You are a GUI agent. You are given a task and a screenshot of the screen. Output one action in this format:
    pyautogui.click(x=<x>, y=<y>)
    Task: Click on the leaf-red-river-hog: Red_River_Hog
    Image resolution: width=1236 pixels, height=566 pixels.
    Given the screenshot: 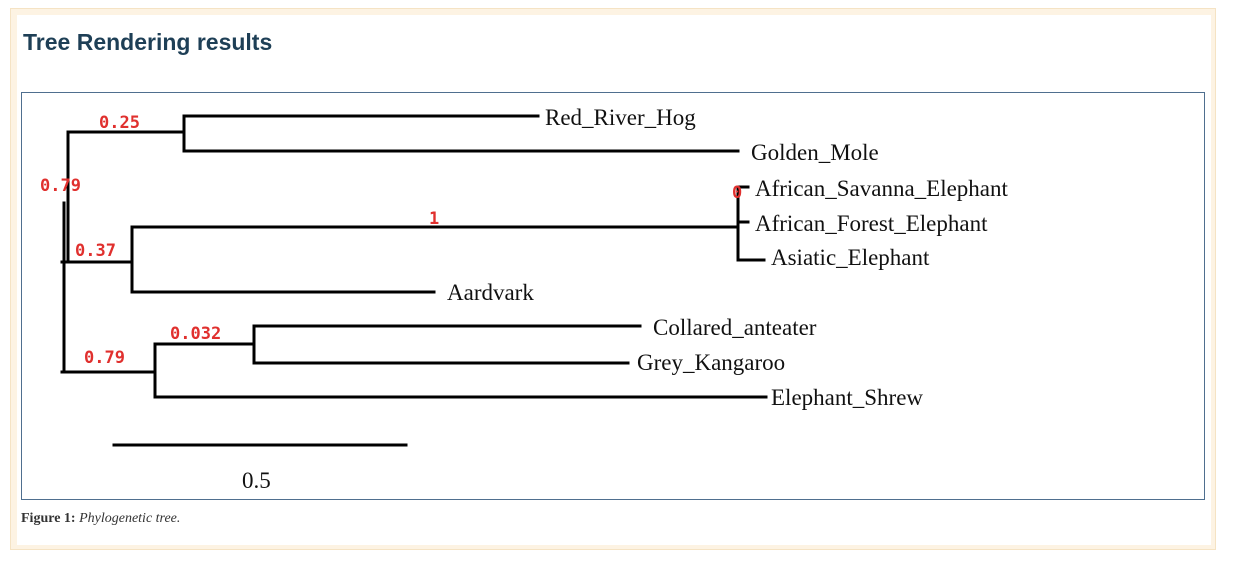 What is the action you would take?
    pyautogui.click(x=620, y=117)
    